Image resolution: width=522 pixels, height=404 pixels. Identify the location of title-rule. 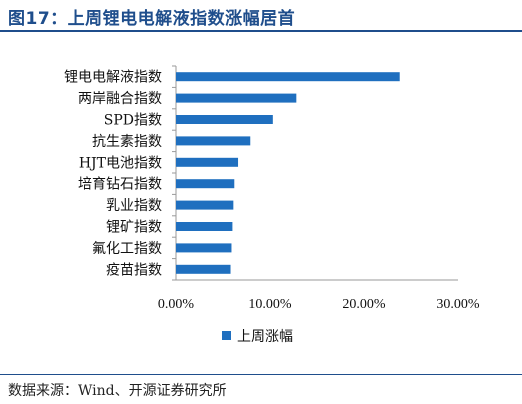
(261, 31).